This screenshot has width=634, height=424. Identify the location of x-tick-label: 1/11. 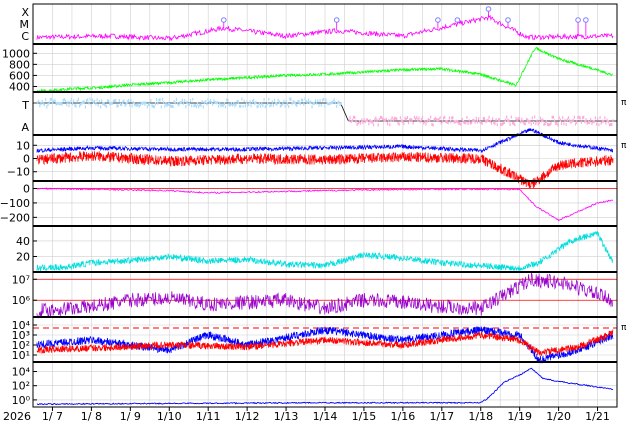
(208, 416).